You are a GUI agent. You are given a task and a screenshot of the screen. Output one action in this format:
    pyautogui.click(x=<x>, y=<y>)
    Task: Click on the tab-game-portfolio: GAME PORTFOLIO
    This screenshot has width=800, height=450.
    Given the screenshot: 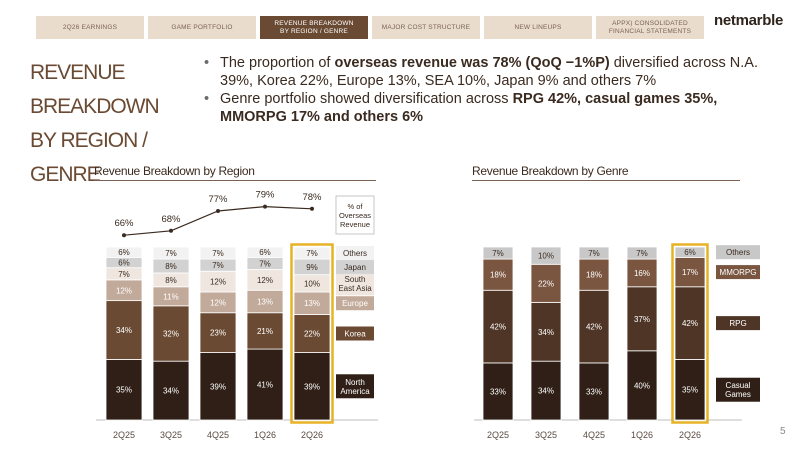 What is the action you would take?
    pyautogui.click(x=202, y=27)
    